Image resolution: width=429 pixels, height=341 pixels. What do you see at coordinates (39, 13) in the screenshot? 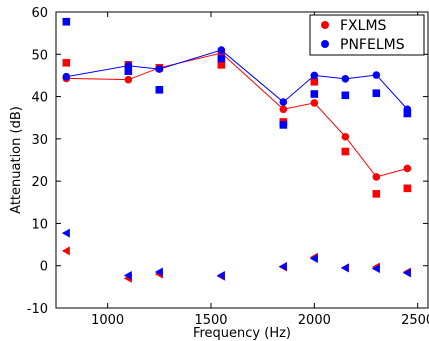
I see `y-tick-label: 60` at bounding box center [39, 13].